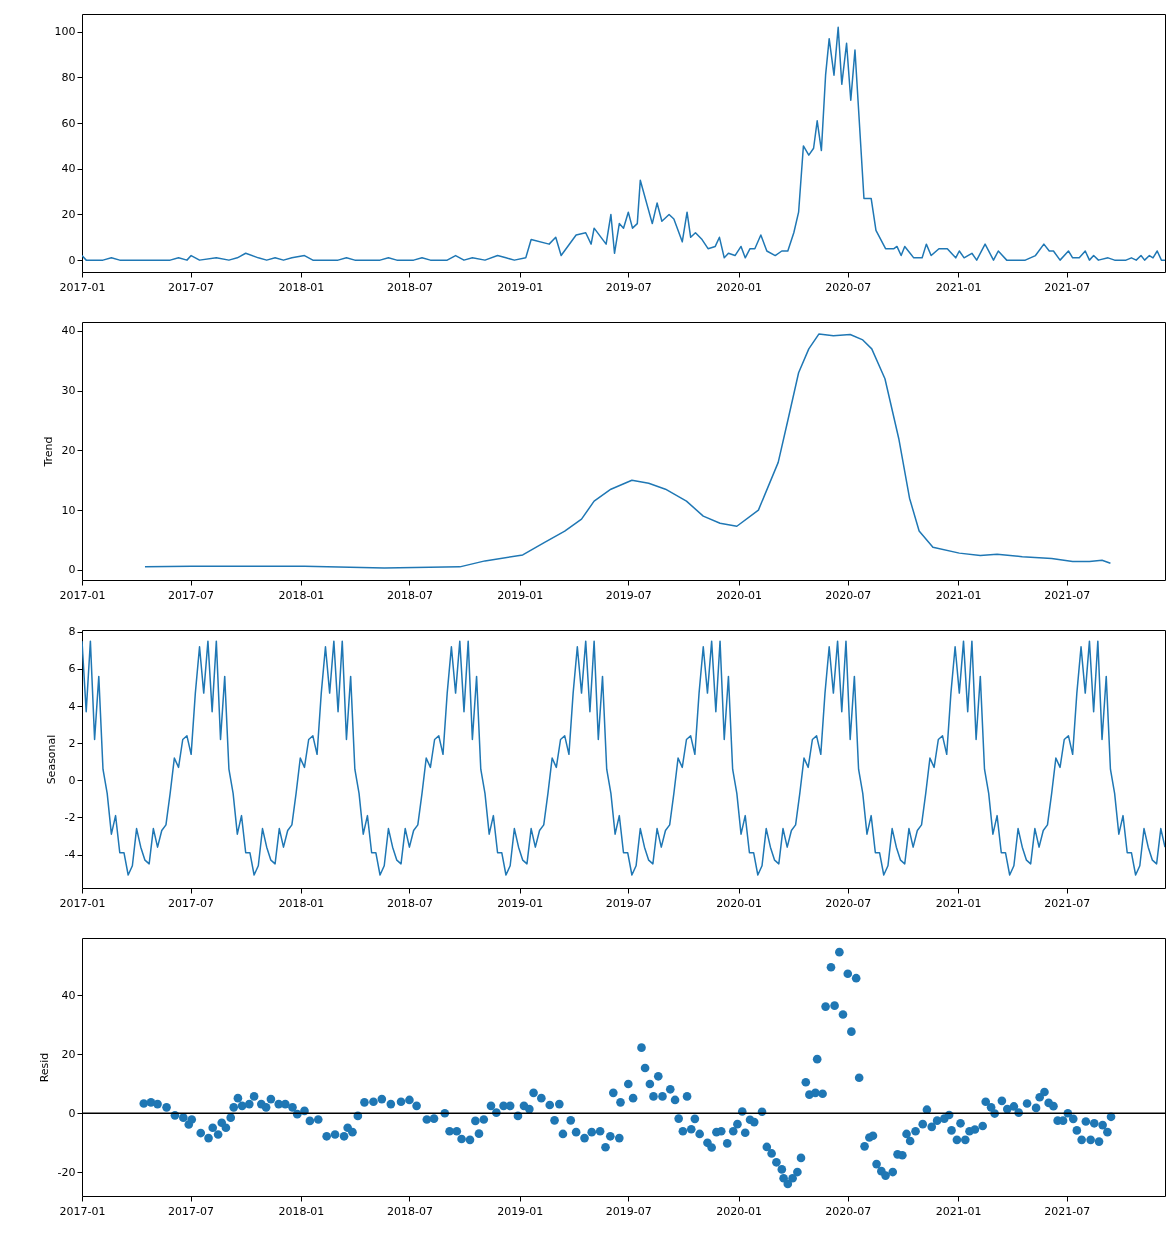  I want to click on y-tick-label: 2, so click(72, 743).